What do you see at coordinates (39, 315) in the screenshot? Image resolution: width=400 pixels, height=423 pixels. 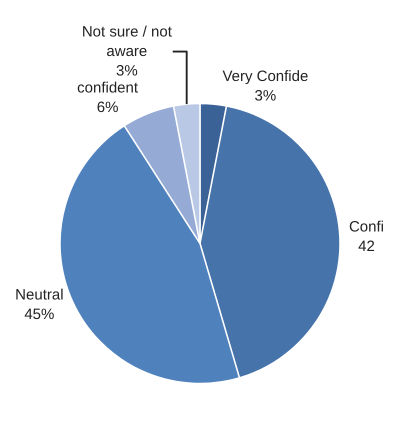 I see `data-label: 45%` at bounding box center [39, 315].